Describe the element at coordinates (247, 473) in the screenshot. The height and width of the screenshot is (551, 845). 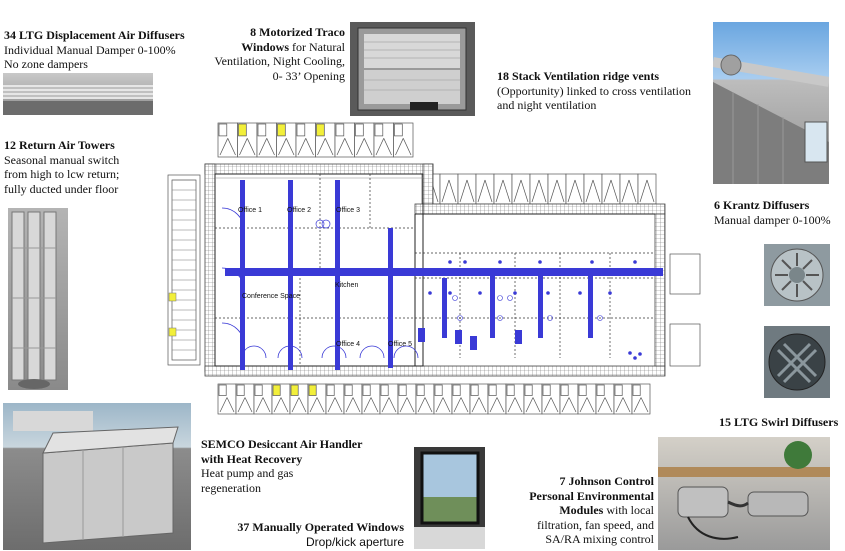
I see `semco-line1: Heat pump and gas` at that location.